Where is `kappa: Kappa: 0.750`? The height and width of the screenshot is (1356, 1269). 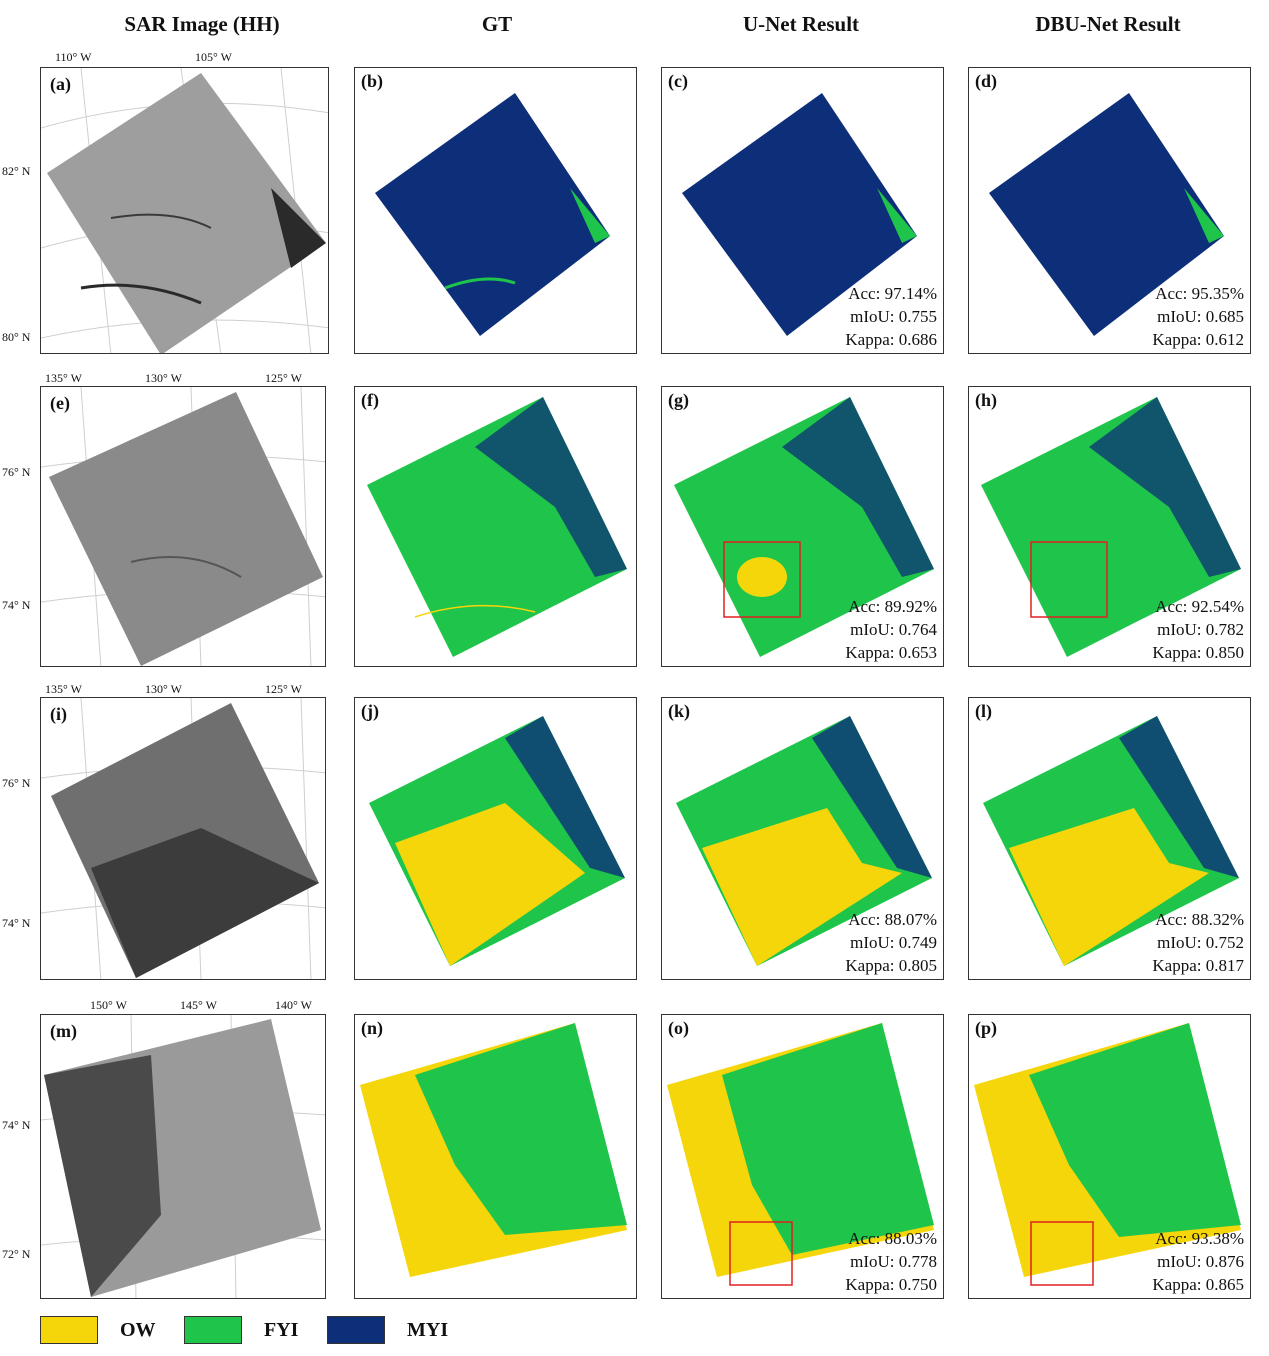
kappa: Kappa: 0.750 is located at coordinates (891, 1284).